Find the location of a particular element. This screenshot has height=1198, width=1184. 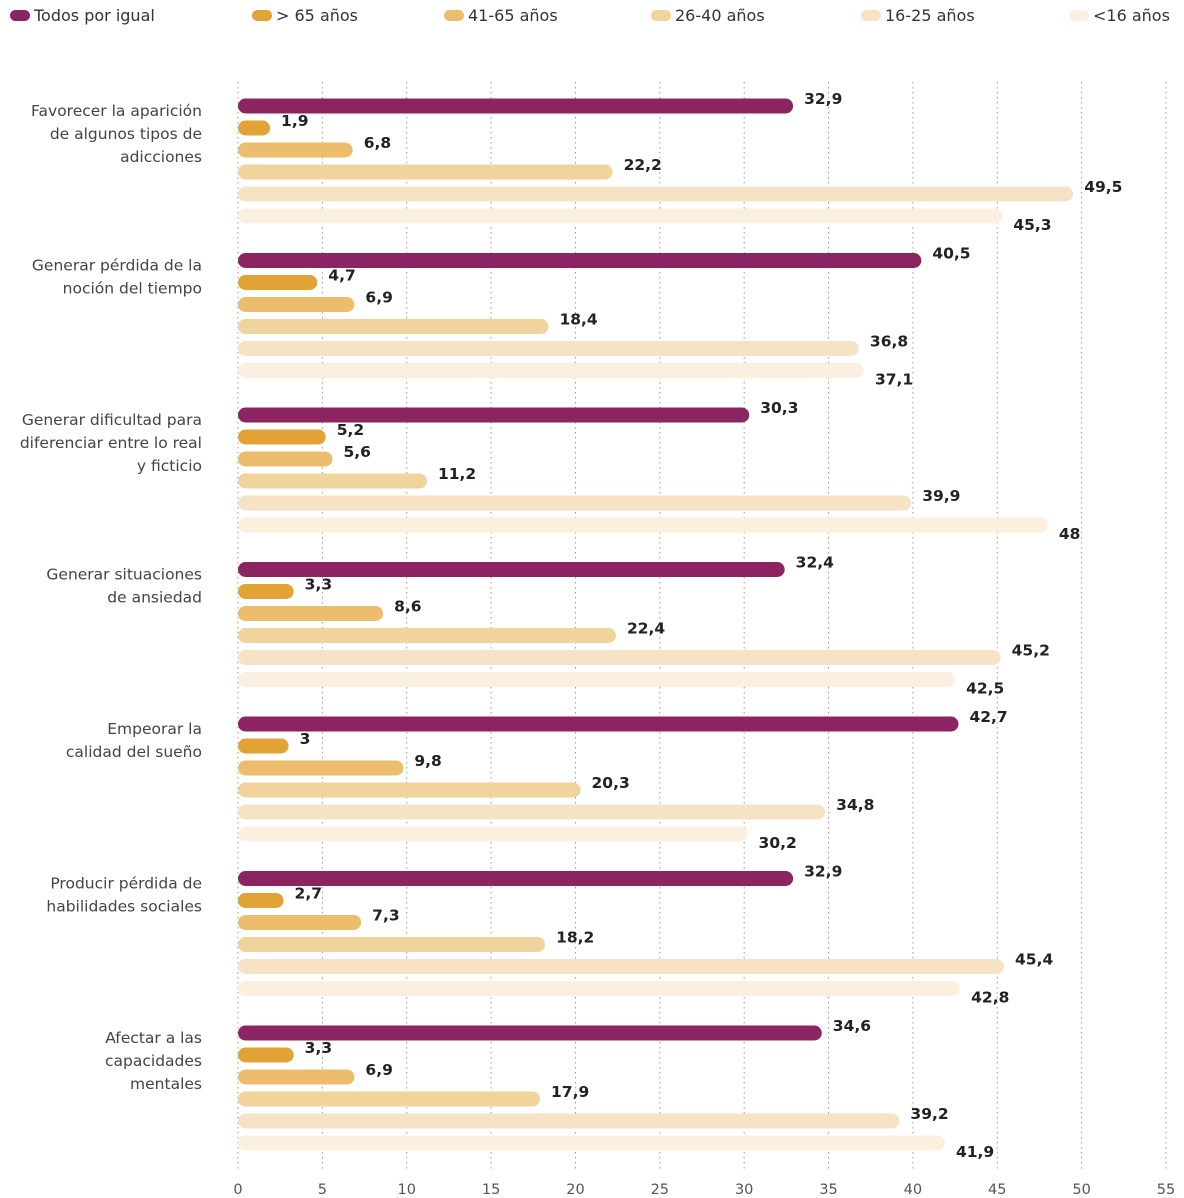

x-tick-label: 50 is located at coordinates (1081, 1190).